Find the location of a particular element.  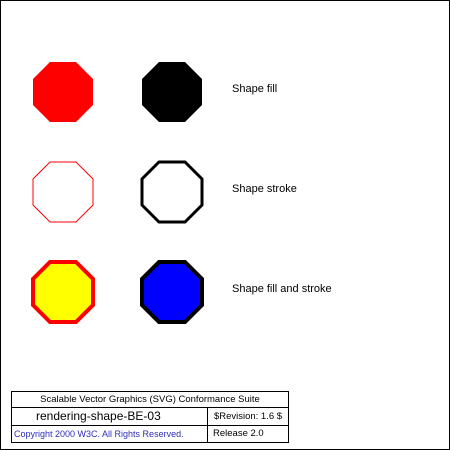

octagon-red-fill is located at coordinates (63, 92).